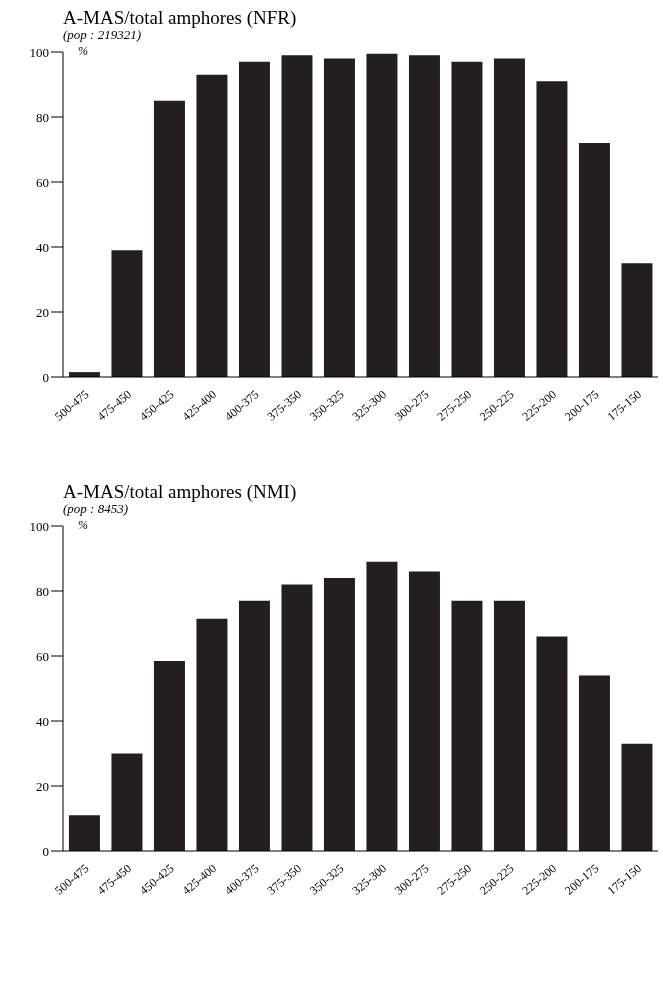  I want to click on chart-subtitle: (pop : 219321), so click(102, 34).